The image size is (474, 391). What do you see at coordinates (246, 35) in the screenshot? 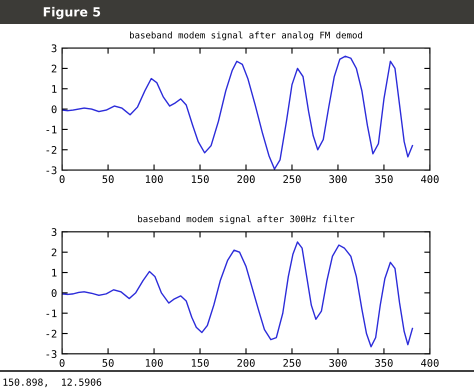
I see `chart-title: baseband modem signal after analog FM demod` at bounding box center [246, 35].